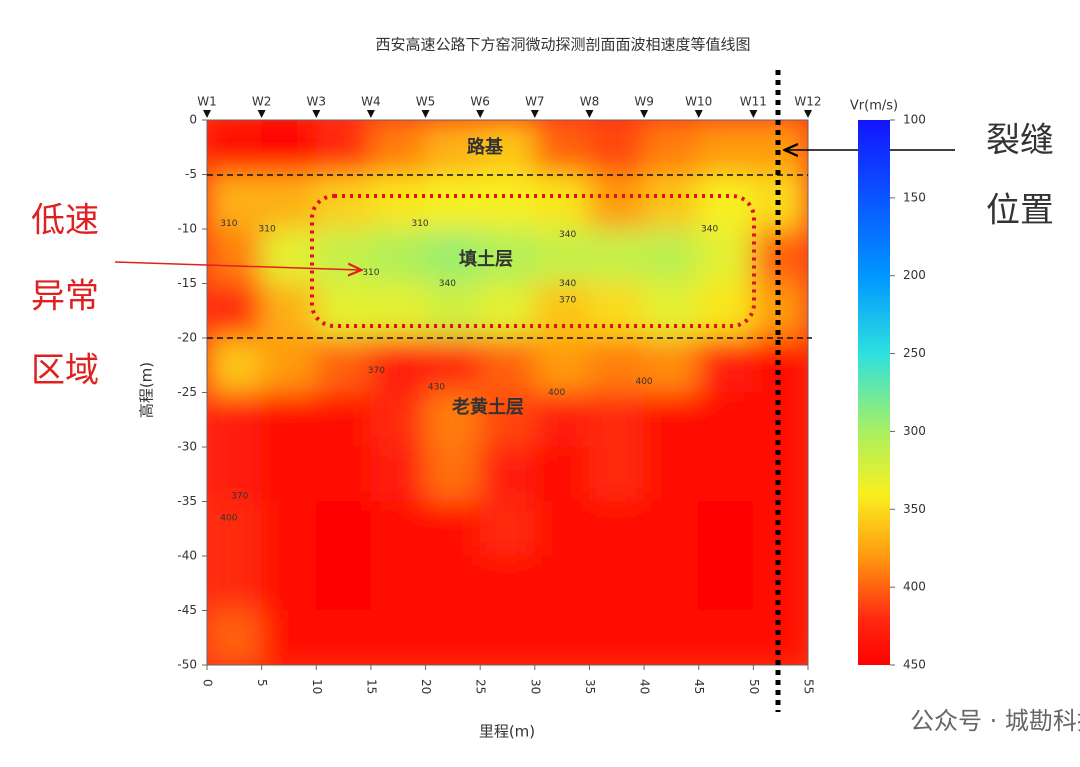  Describe the element at coordinates (644, 102) in the screenshot. I see `station-label: W9` at that location.